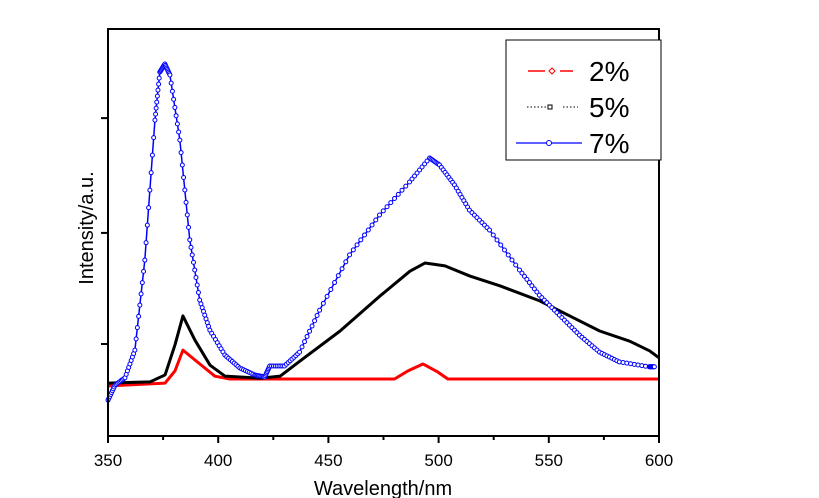  What do you see at coordinates (609, 143) in the screenshot?
I see `legend-label: 7%` at bounding box center [609, 143].